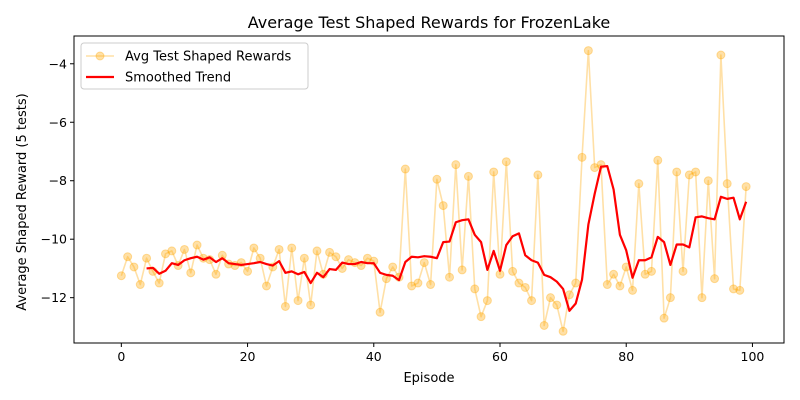  I want to click on x-tick-label: 100, so click(753, 356).